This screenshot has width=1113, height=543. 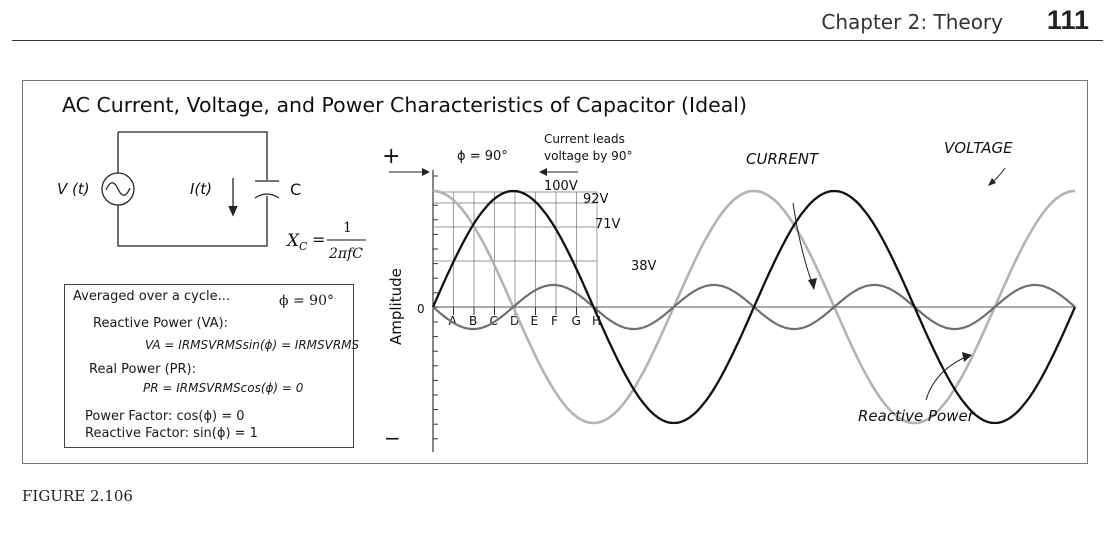 I want to click on x-marker-label: F, so click(x=554, y=321).